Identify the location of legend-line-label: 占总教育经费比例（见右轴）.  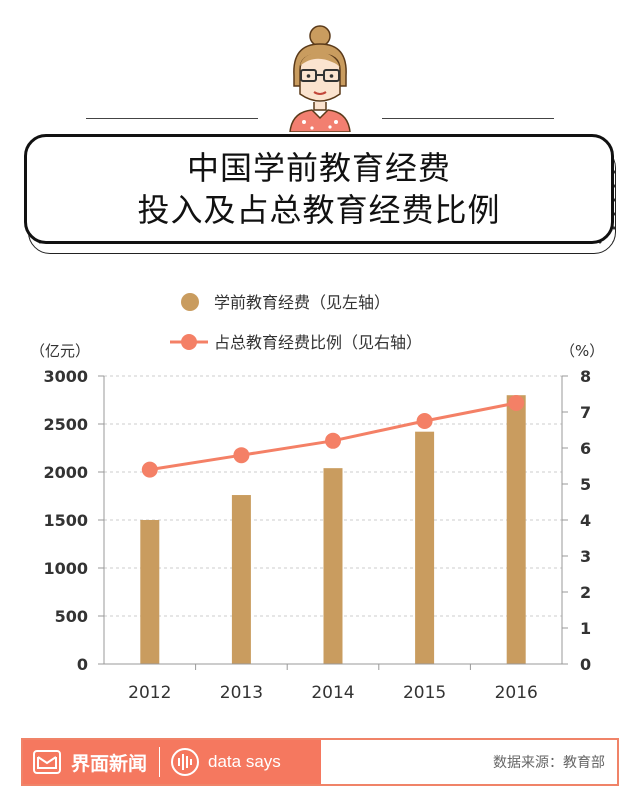
(318, 342).